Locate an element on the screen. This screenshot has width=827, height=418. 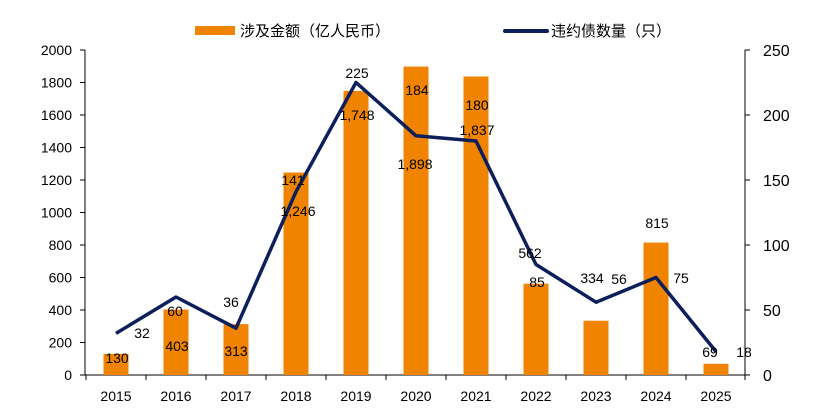
bar-data-label: 334 is located at coordinates (592, 278).